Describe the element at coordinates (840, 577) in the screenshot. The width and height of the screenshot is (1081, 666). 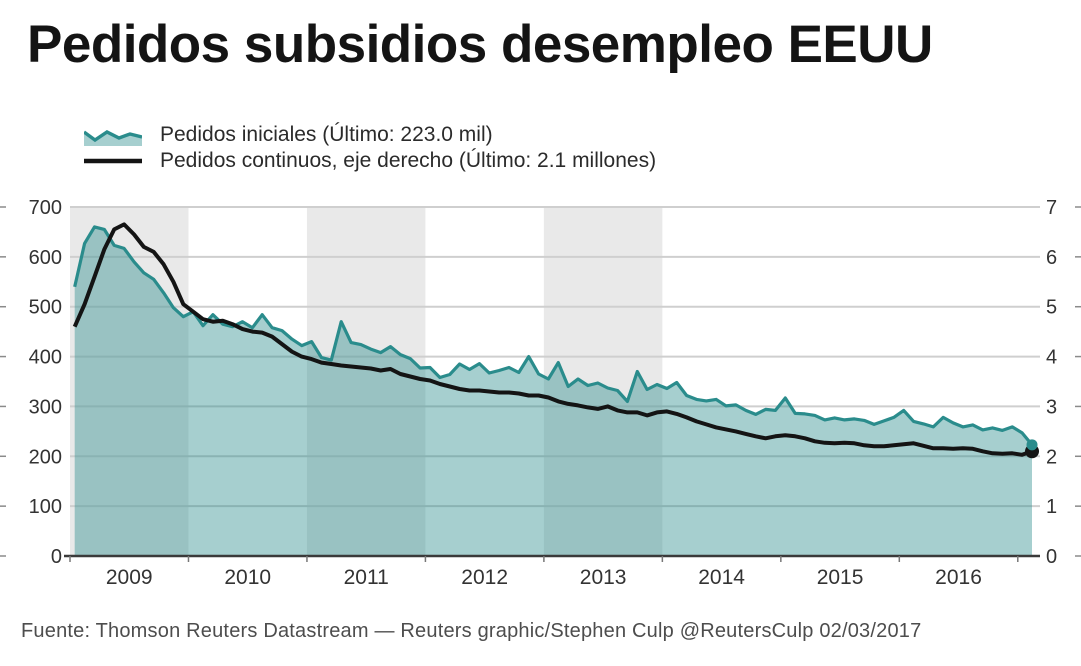
I see `year-label: 2015` at that location.